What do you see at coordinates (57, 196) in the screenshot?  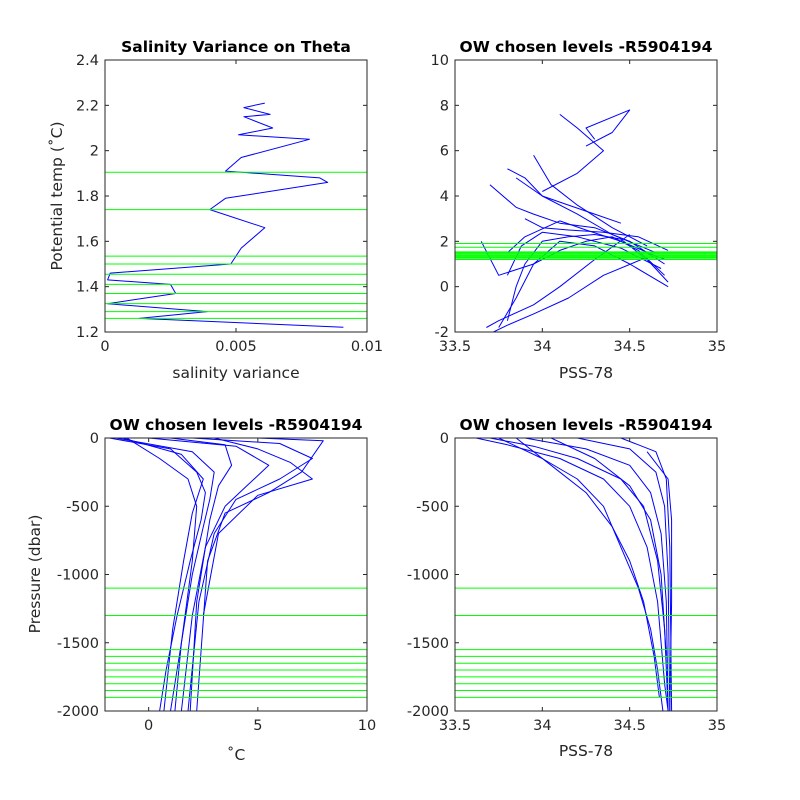 I see `y-axis-label: Potential temp (˚C)` at bounding box center [57, 196].